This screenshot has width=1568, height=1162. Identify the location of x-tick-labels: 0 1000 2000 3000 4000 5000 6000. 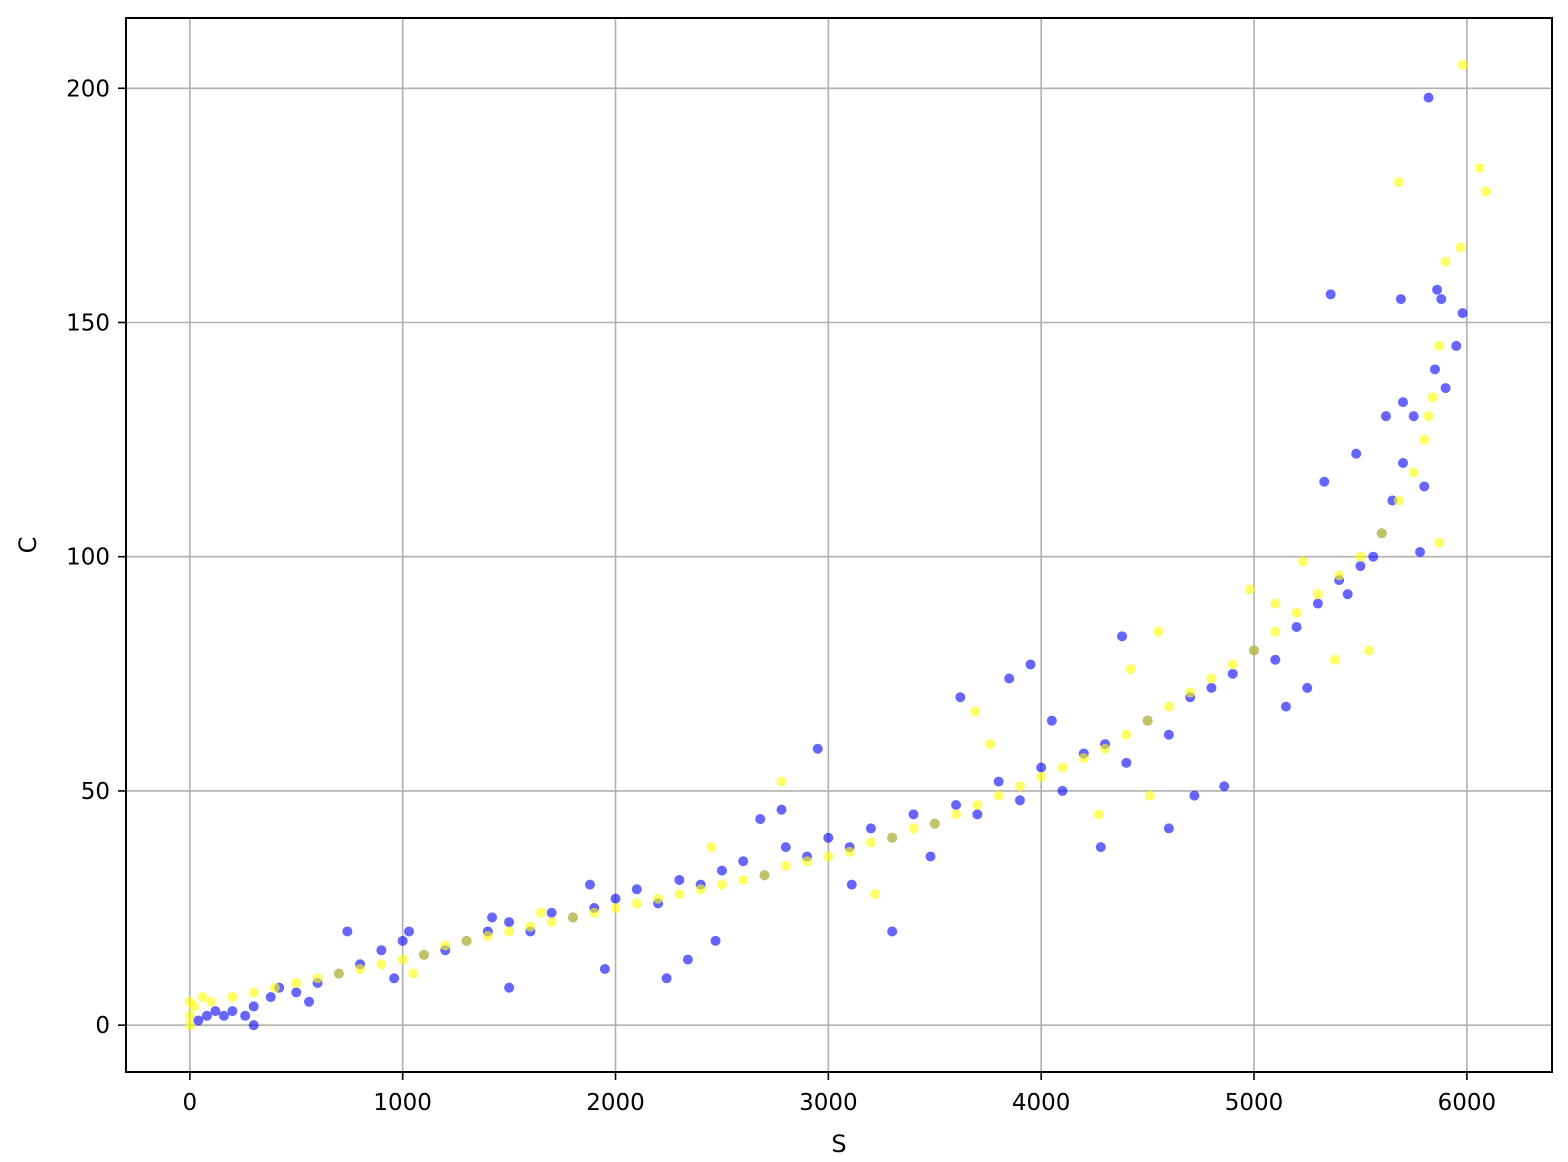
(840, 1103).